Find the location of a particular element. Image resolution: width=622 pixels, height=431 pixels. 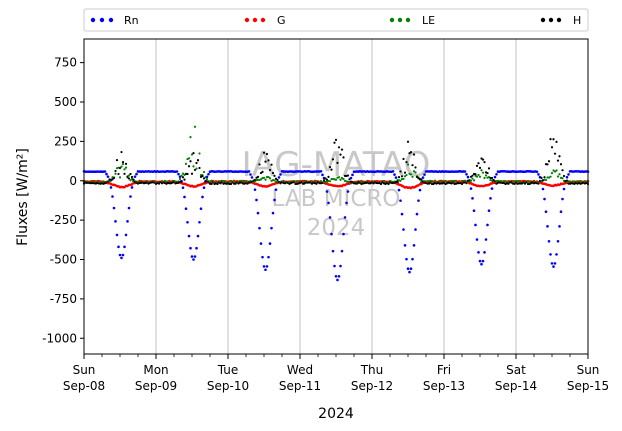

x-tick-date: Sep-10 is located at coordinates (228, 386).